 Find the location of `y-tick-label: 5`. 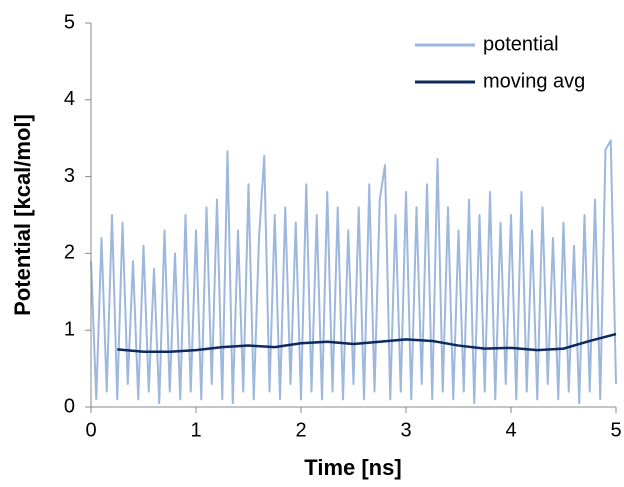

y-tick-label: 5 is located at coordinates (69, 22).